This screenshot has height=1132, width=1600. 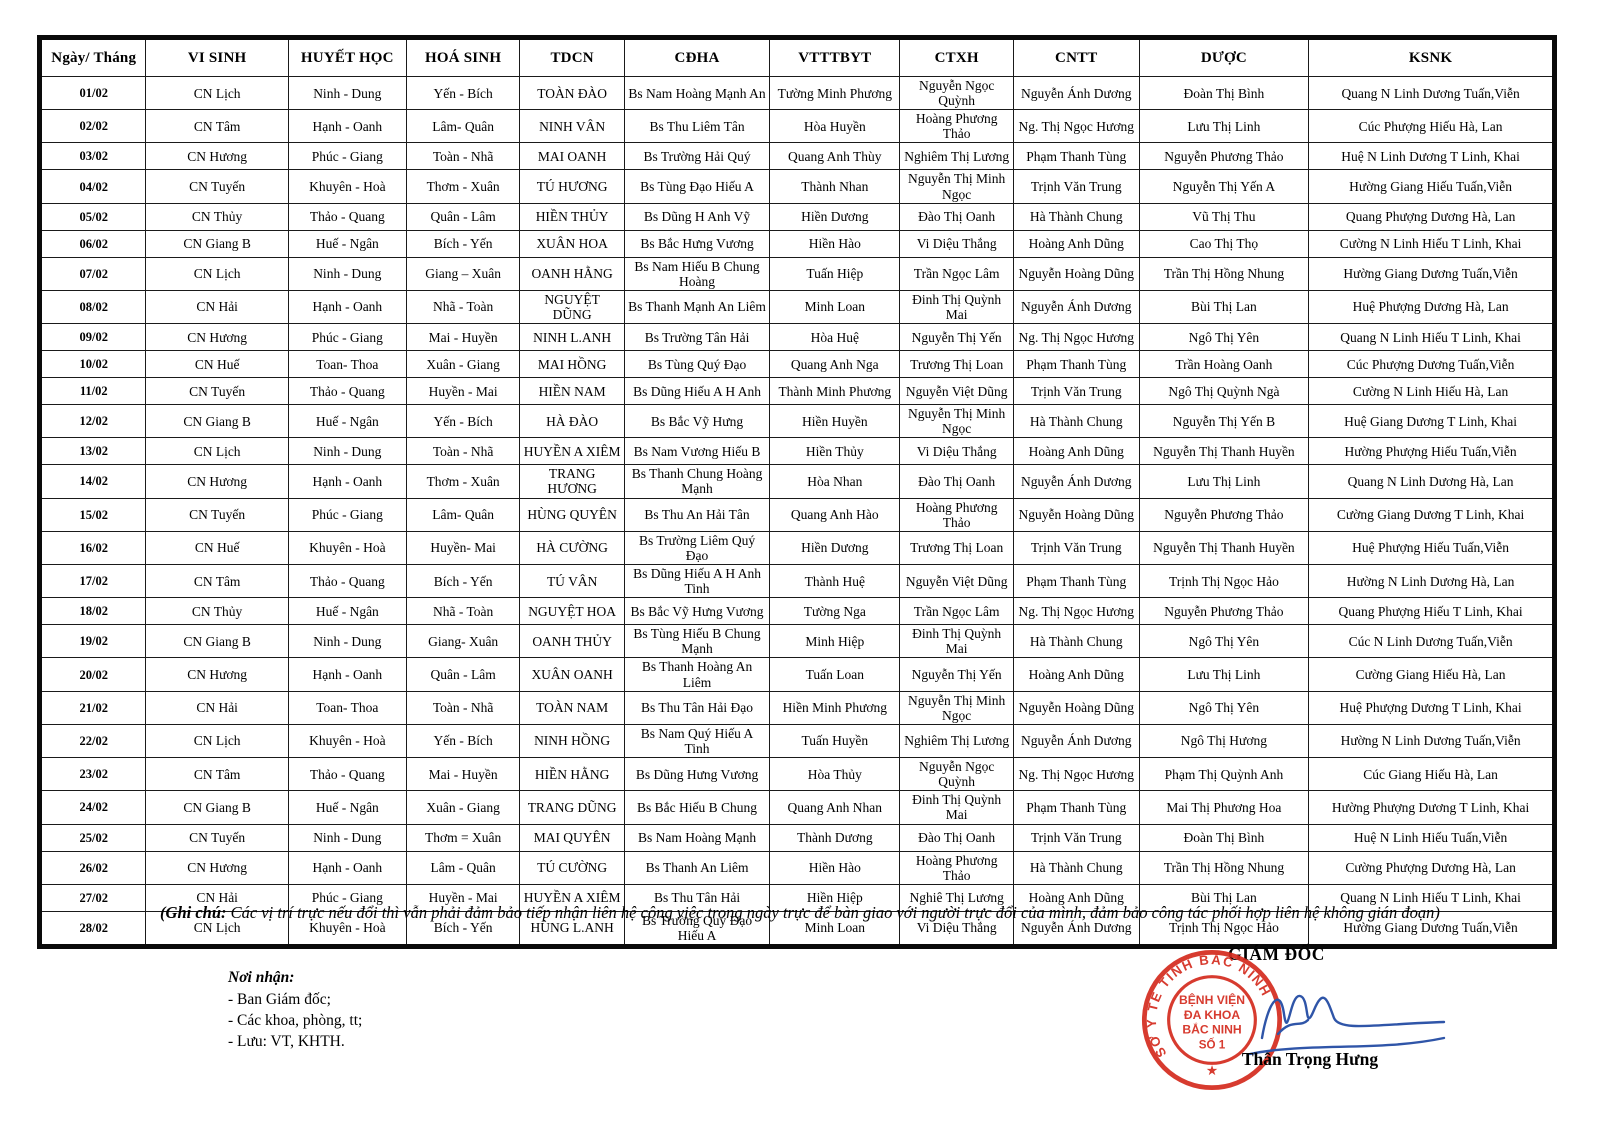 What do you see at coordinates (93, 481) in the screenshot?
I see `table-cell: 14/02` at bounding box center [93, 481].